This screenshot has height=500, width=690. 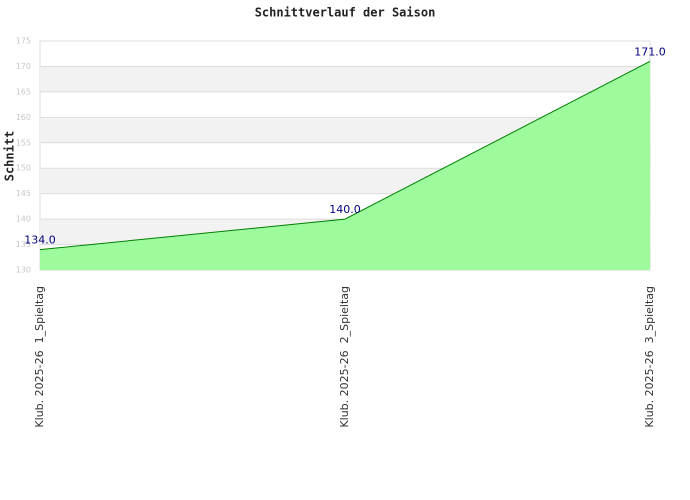 I want to click on y-tick-label: 140, so click(x=23, y=219).